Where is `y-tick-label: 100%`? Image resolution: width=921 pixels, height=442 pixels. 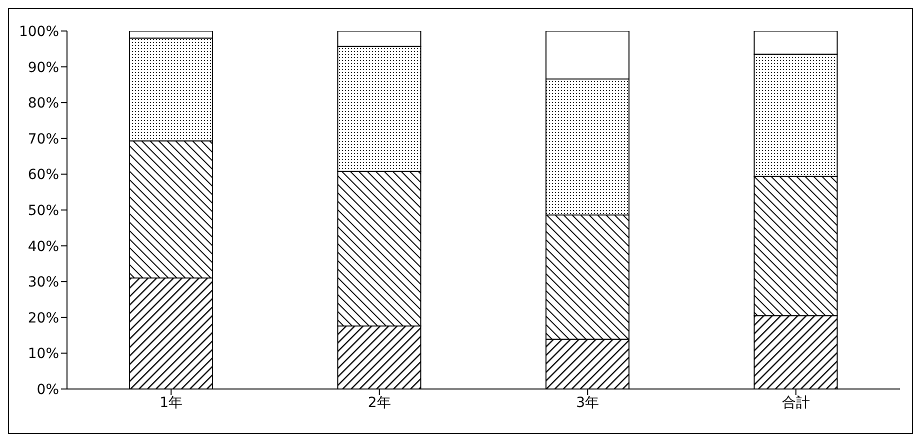 y-tick-label: 100% is located at coordinates (38, 32).